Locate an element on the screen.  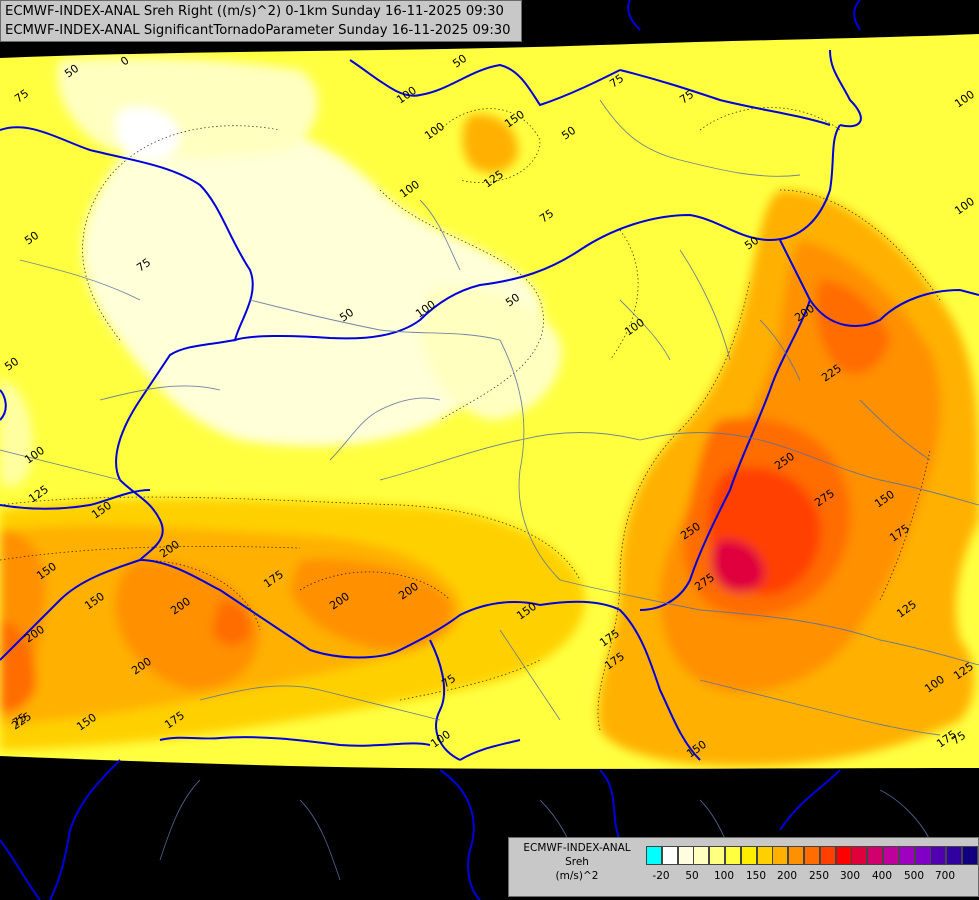
legend-title-line-2: Sreh is located at coordinates (577, 862).